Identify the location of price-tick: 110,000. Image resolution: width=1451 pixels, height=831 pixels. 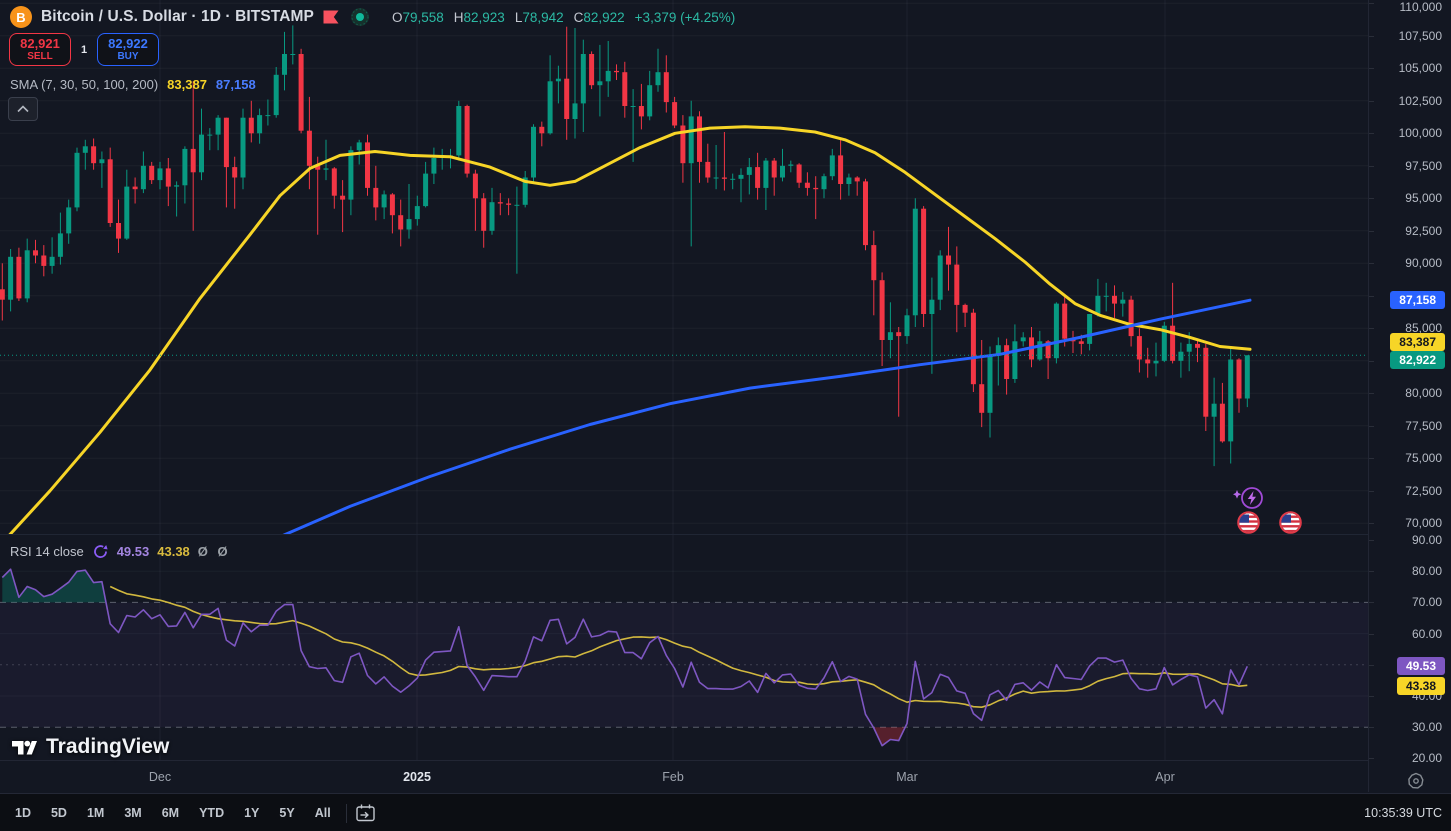
(1421, 7).